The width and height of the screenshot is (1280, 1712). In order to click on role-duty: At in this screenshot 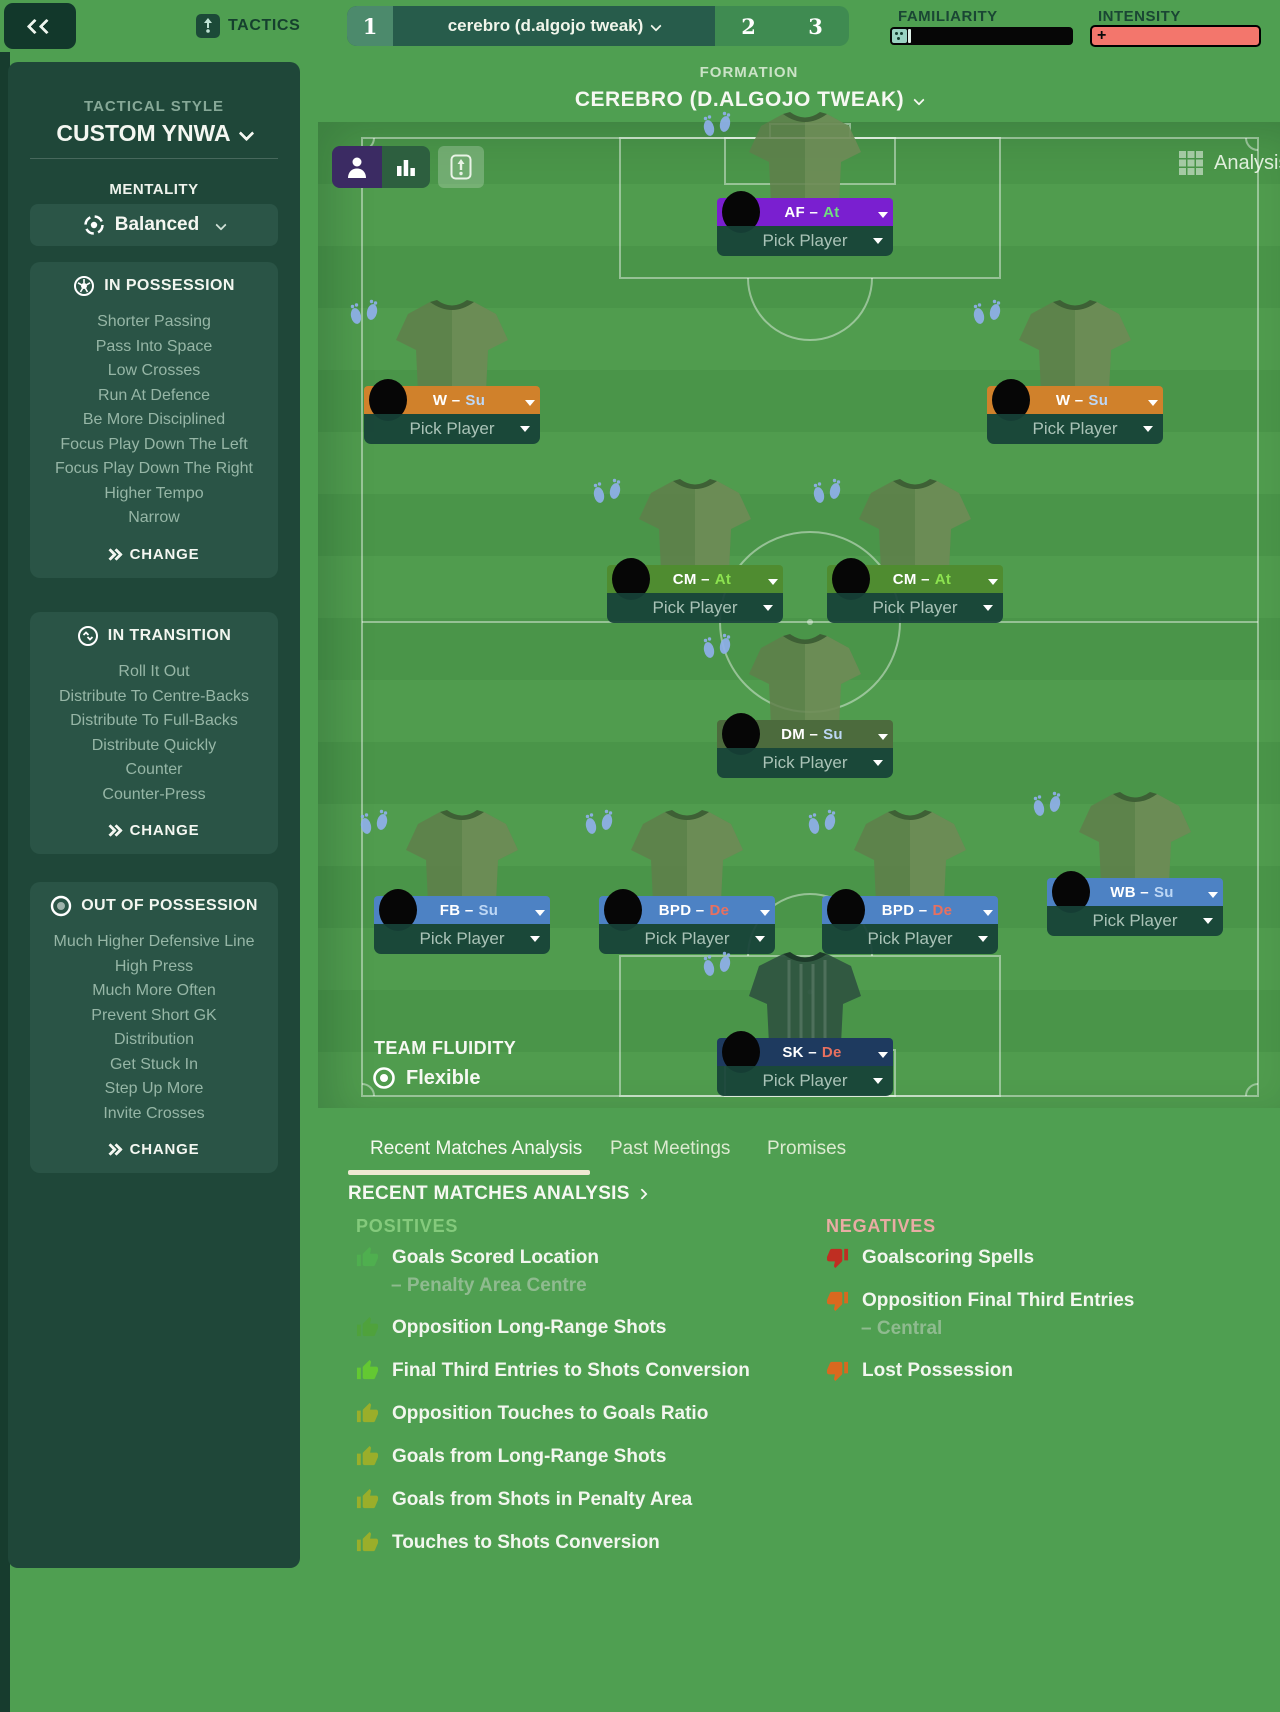, I will do `click(943, 579)`.